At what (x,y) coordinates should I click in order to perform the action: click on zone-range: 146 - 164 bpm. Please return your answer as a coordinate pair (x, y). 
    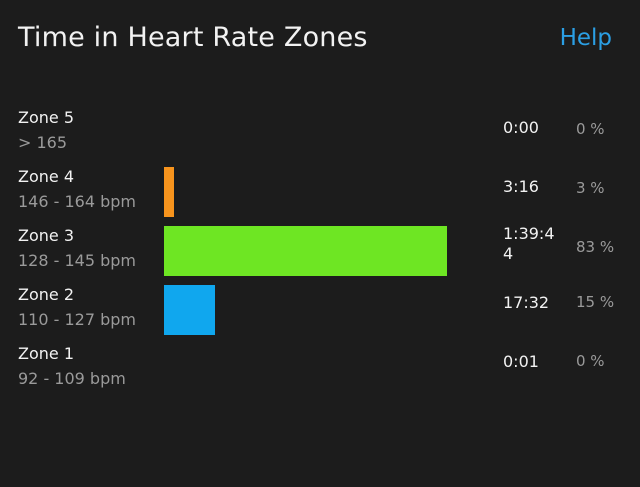
    Looking at the image, I should click on (77, 201).